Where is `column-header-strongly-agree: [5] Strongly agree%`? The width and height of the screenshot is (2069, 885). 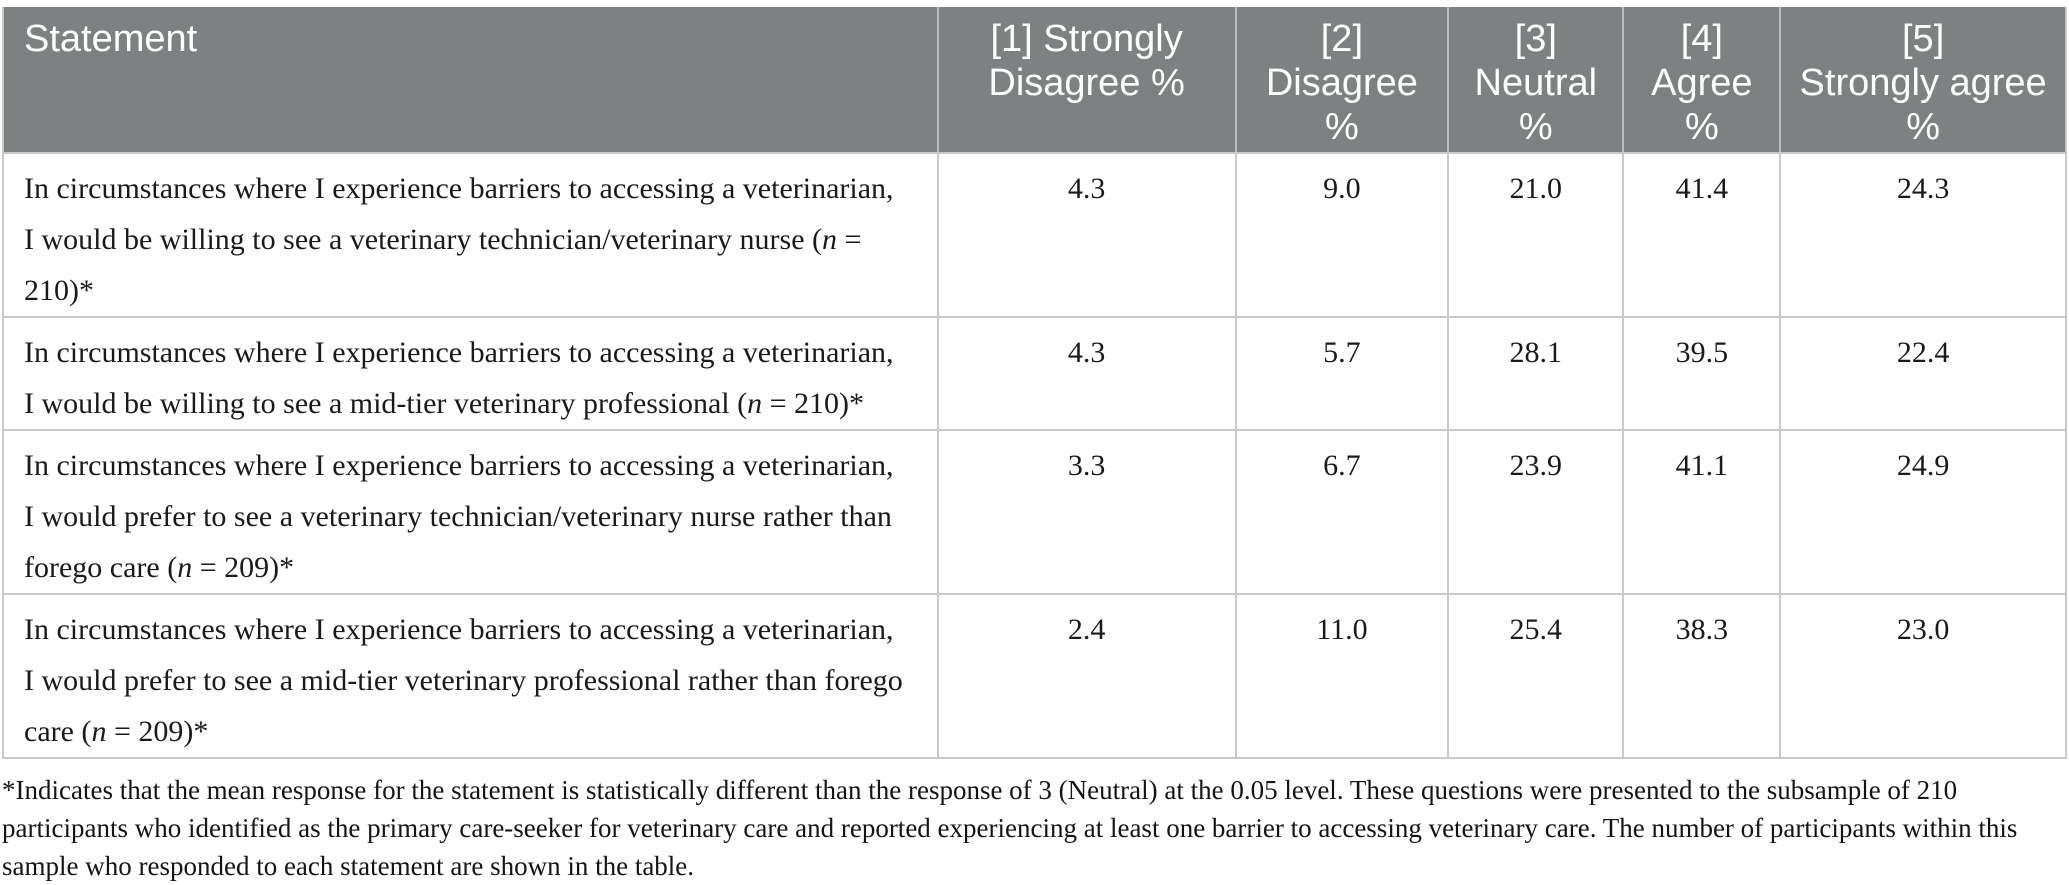
column-header-strongly-agree: [5] Strongly agree% is located at coordinates (1923, 80).